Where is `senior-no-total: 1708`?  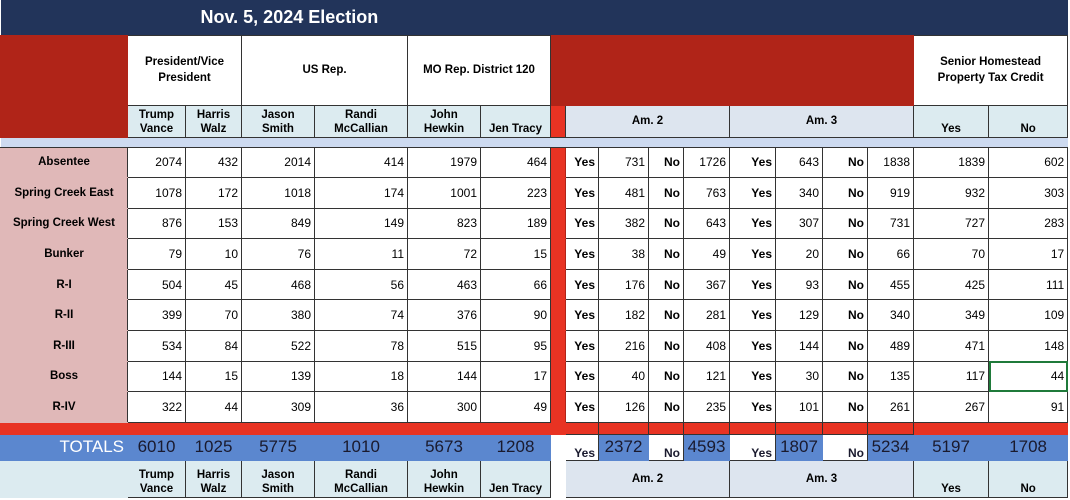 senior-no-total: 1708 is located at coordinates (1028, 447).